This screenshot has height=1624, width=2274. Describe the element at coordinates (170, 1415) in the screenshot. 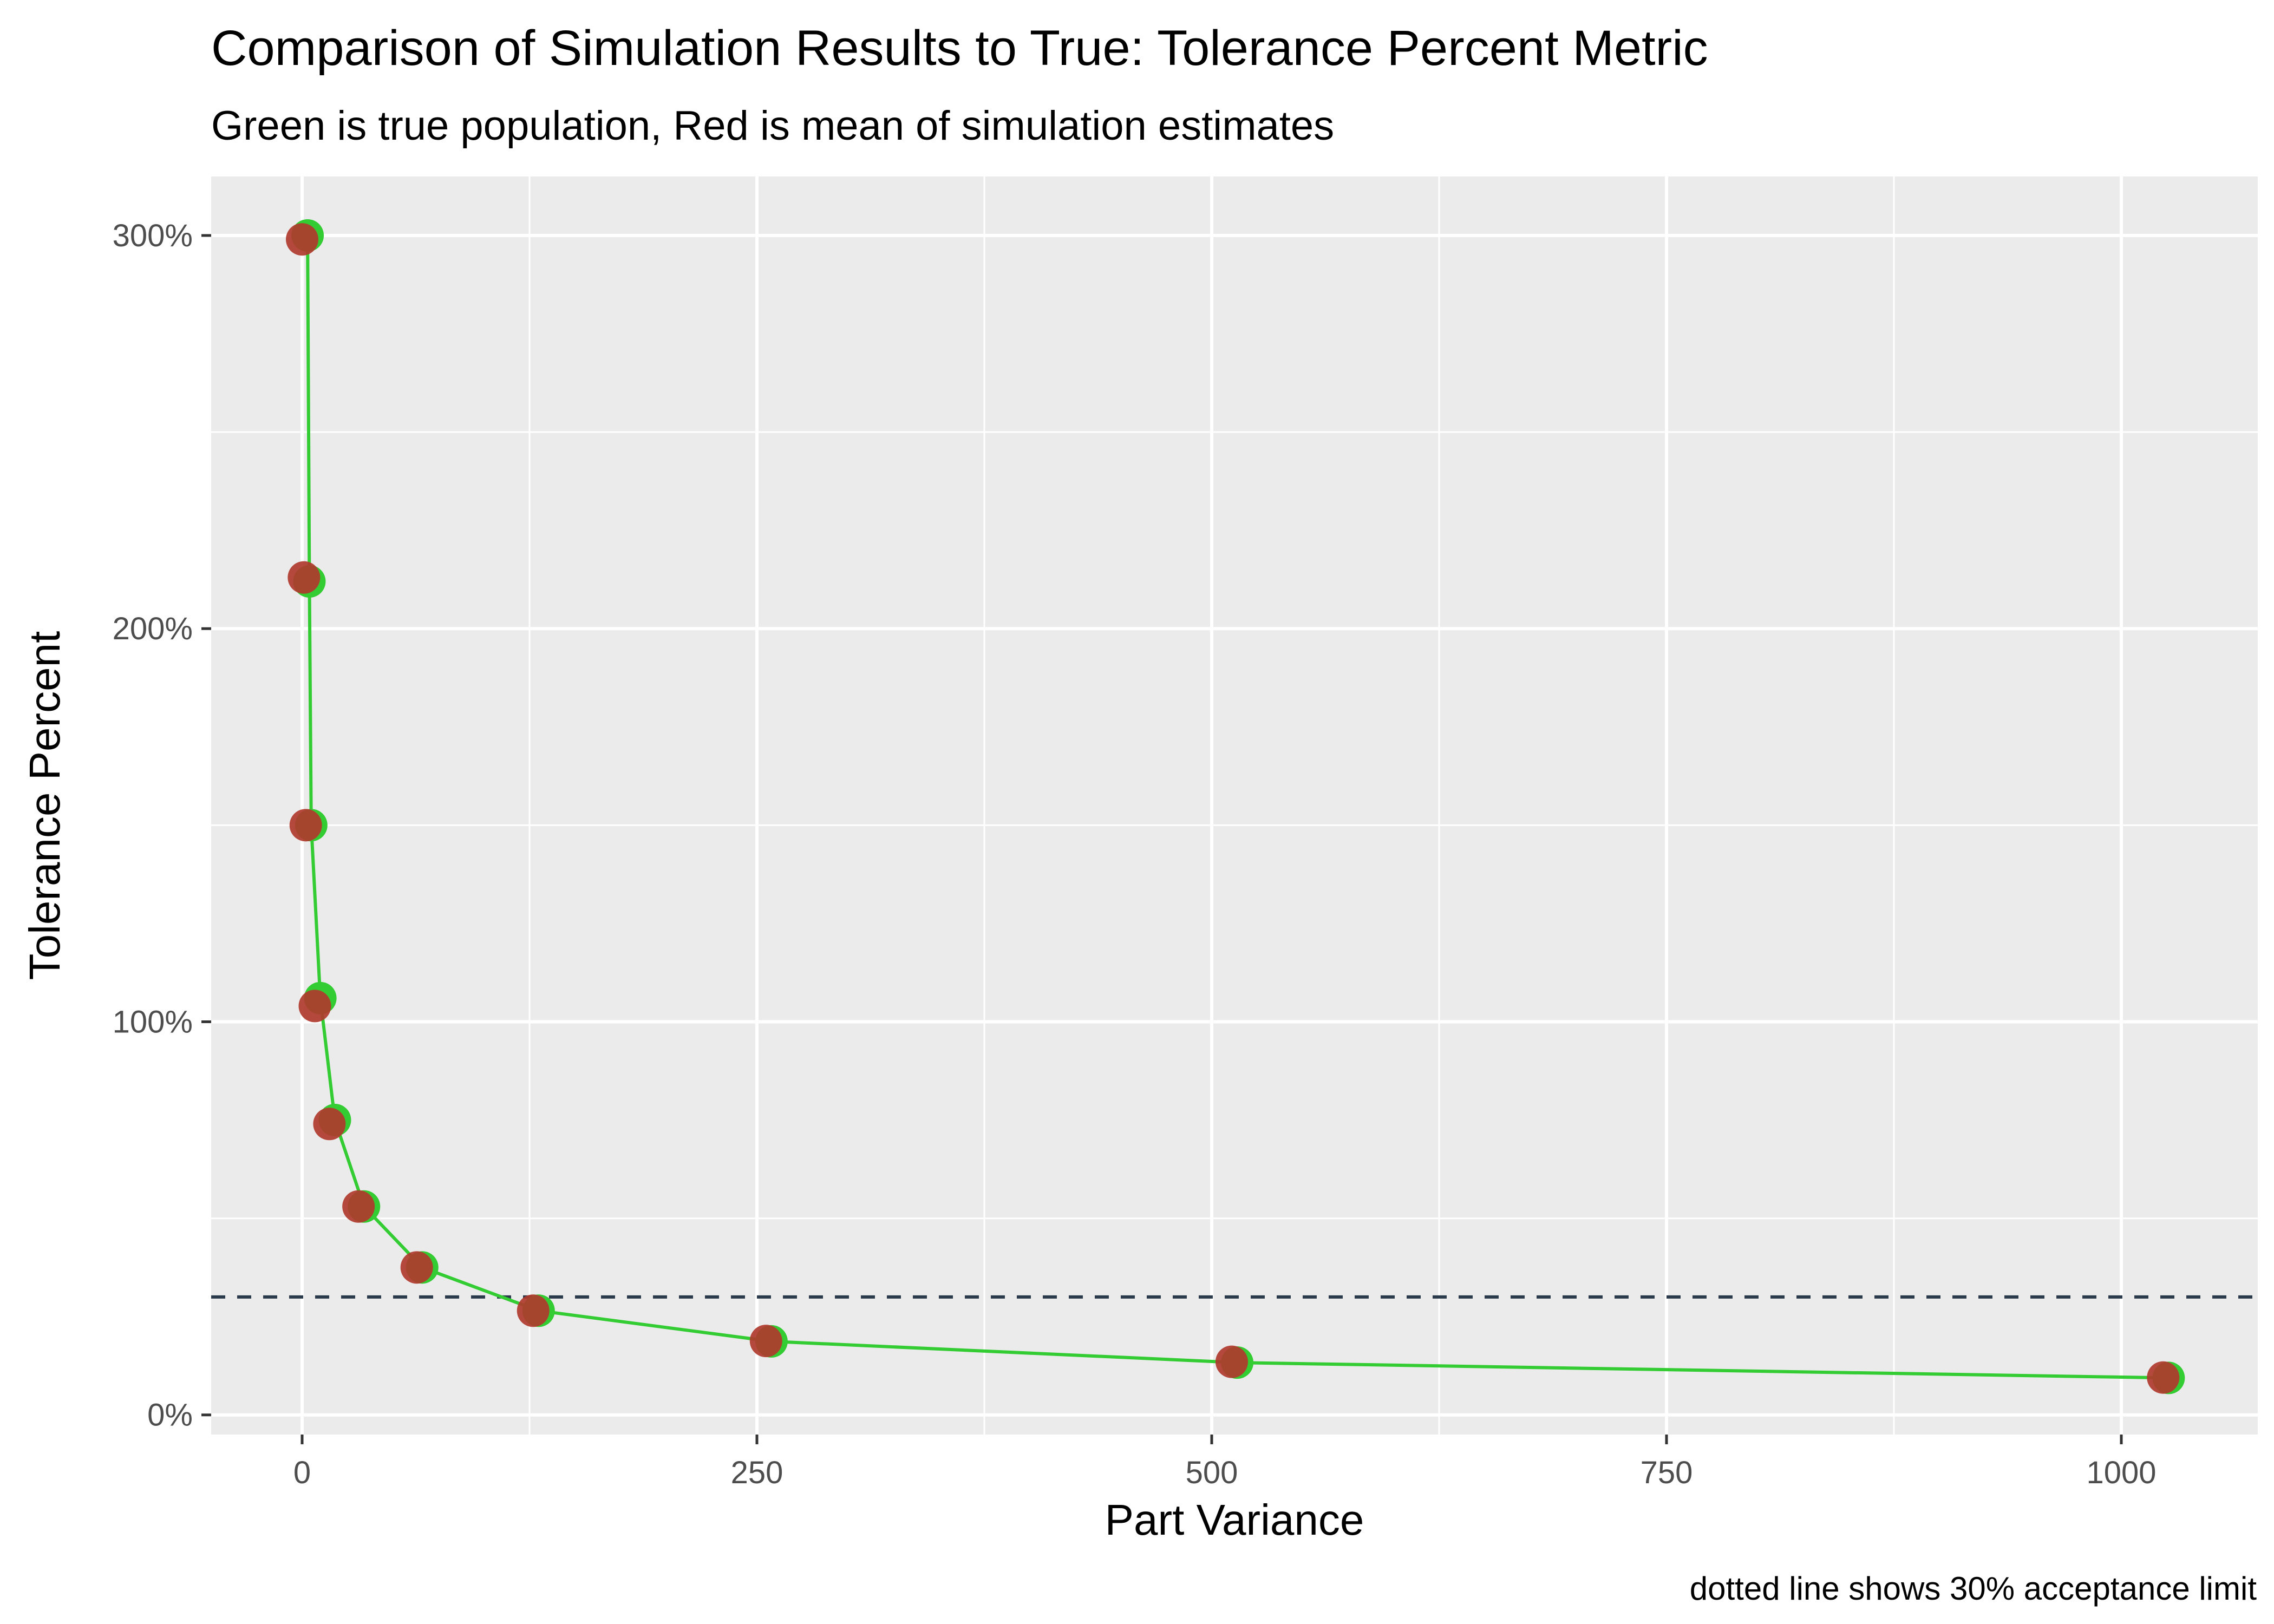

I see `y-tick-label: 0%` at that location.